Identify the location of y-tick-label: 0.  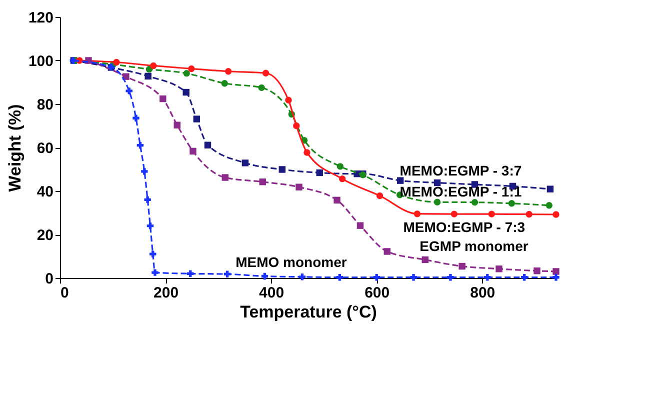
(49, 279).